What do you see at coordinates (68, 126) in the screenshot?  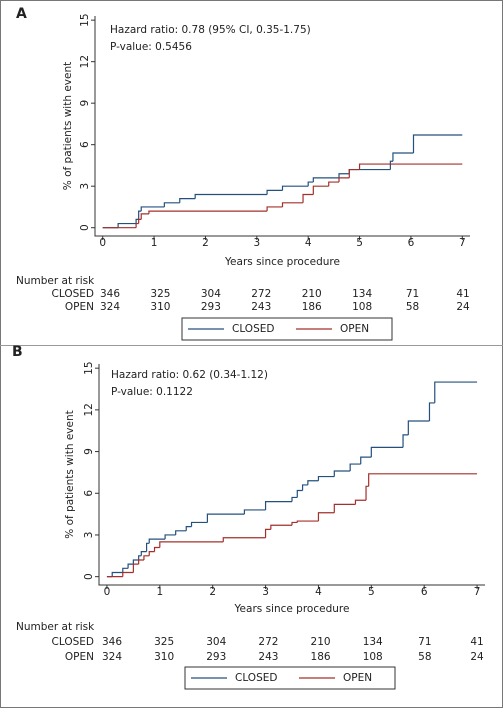 I see `y-axis-label: % of patients with event` at bounding box center [68, 126].